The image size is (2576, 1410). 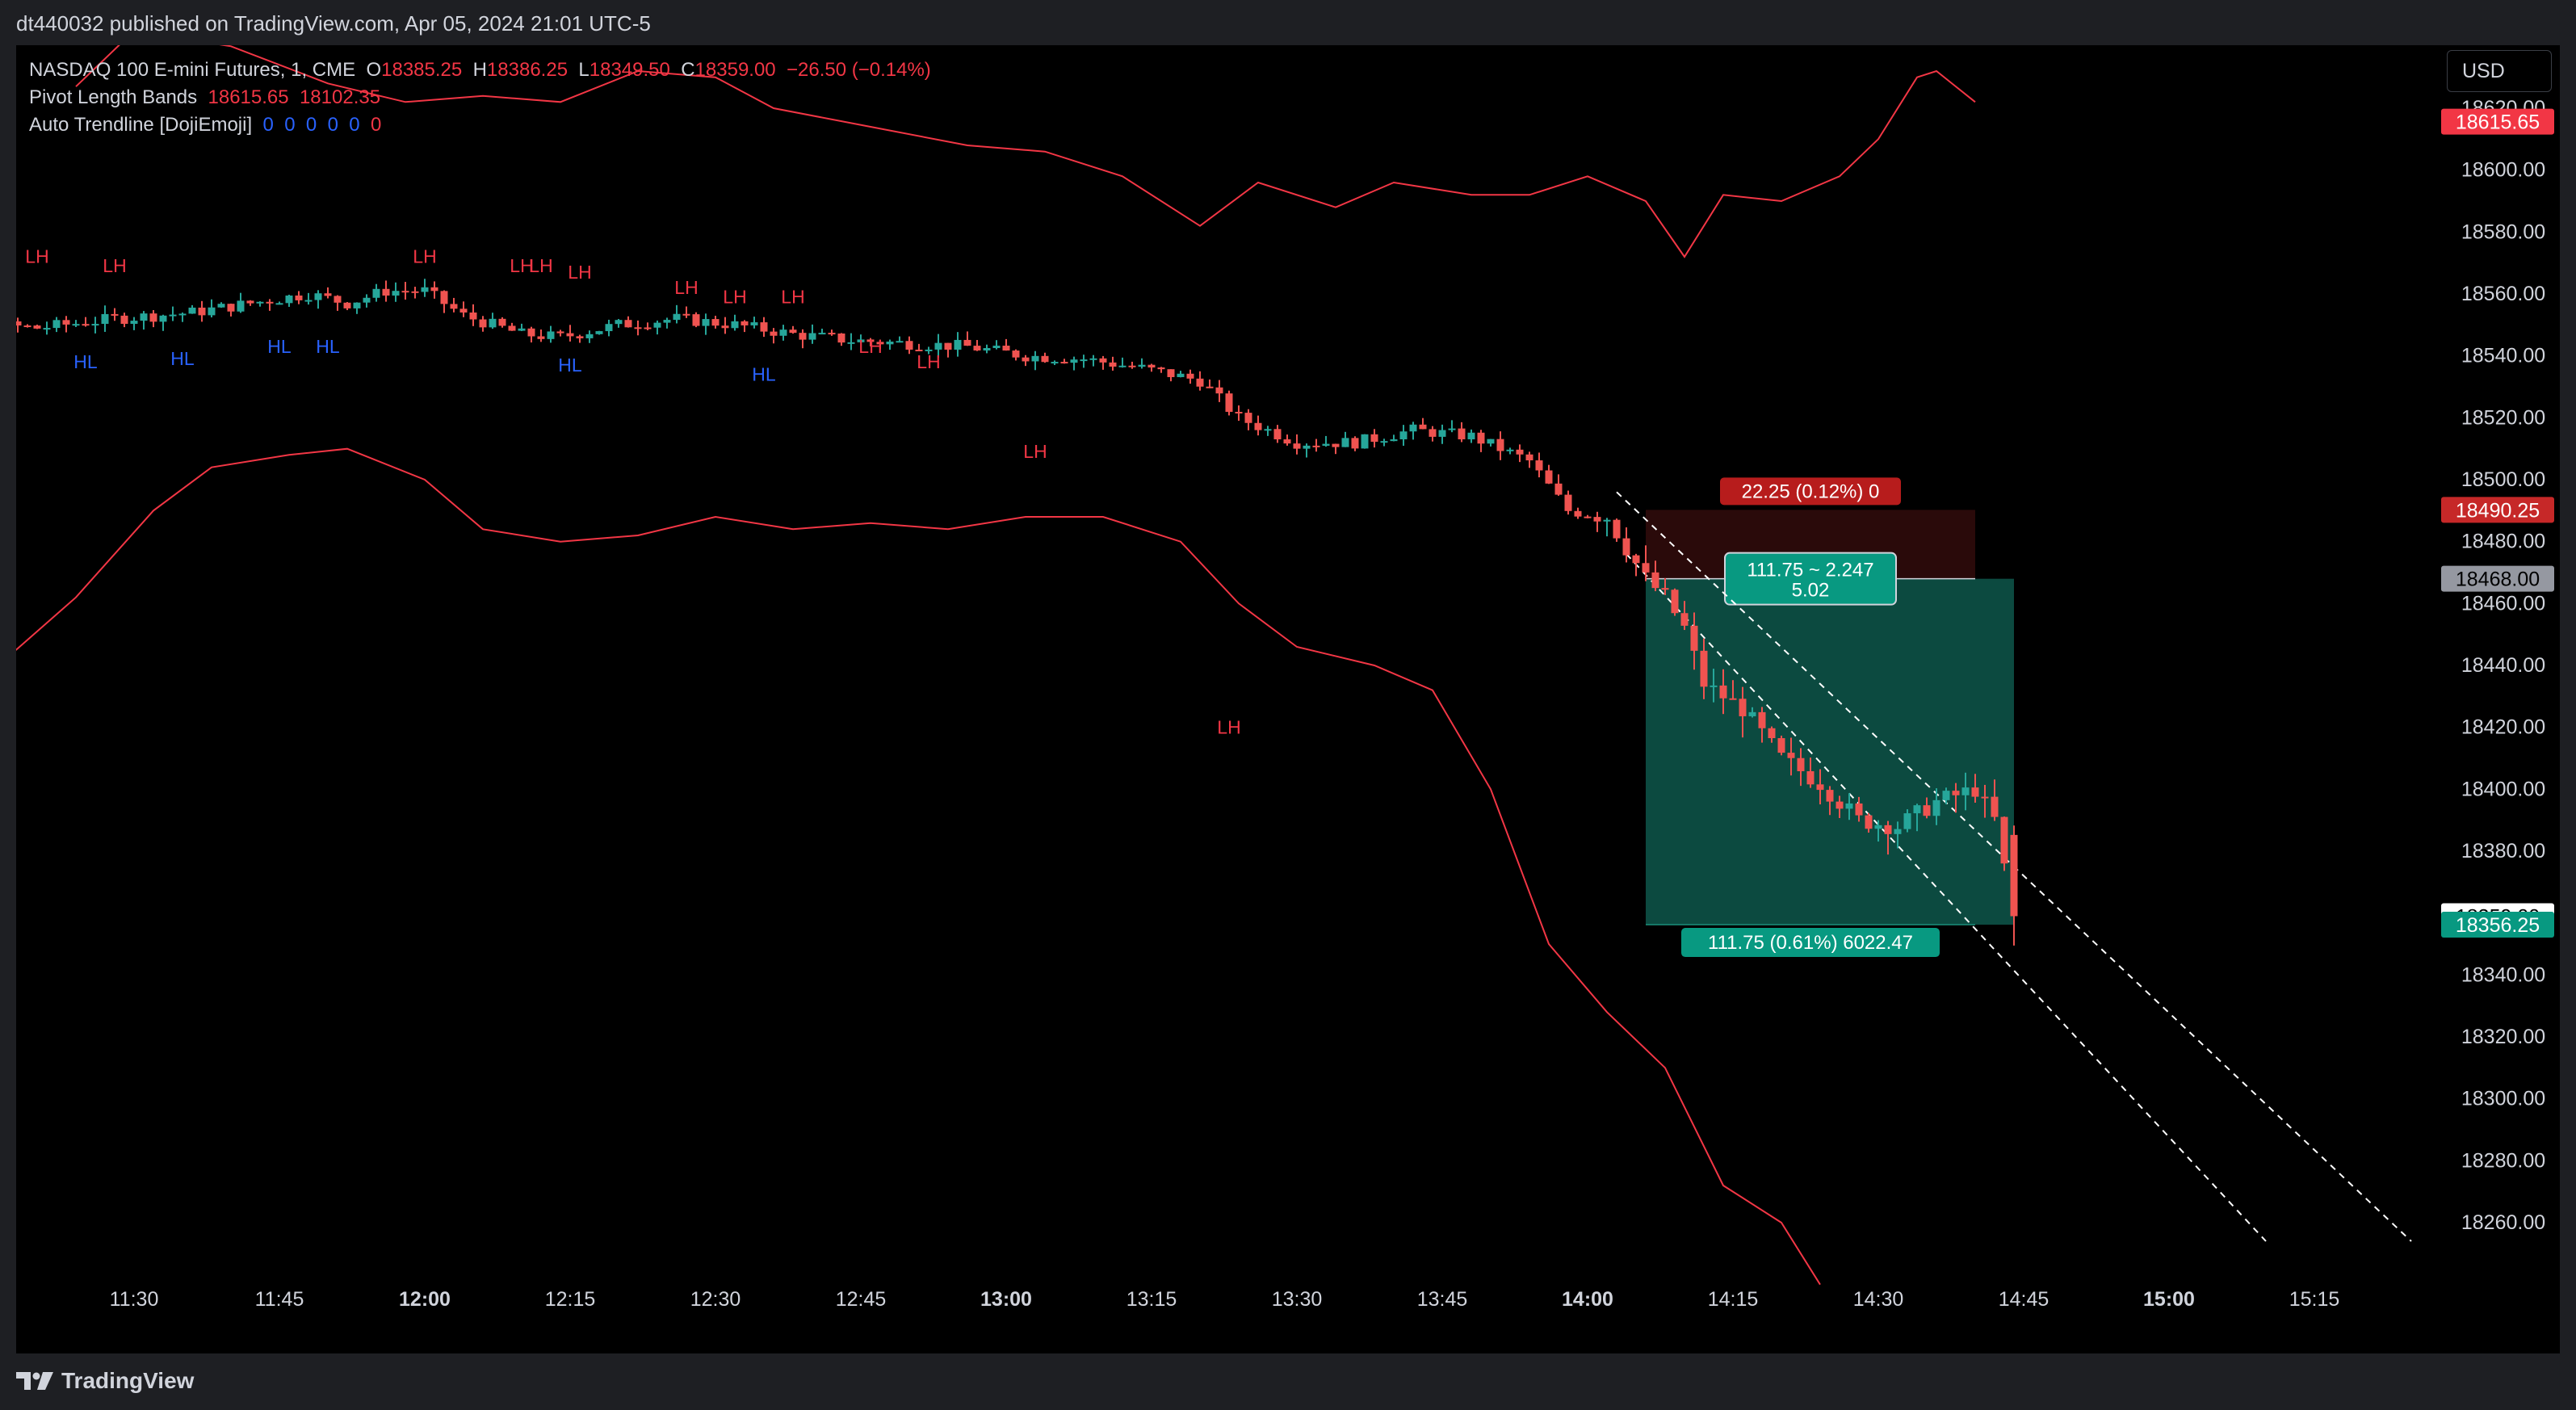 What do you see at coordinates (1810, 491) in the screenshot?
I see `stop-label-box` at bounding box center [1810, 491].